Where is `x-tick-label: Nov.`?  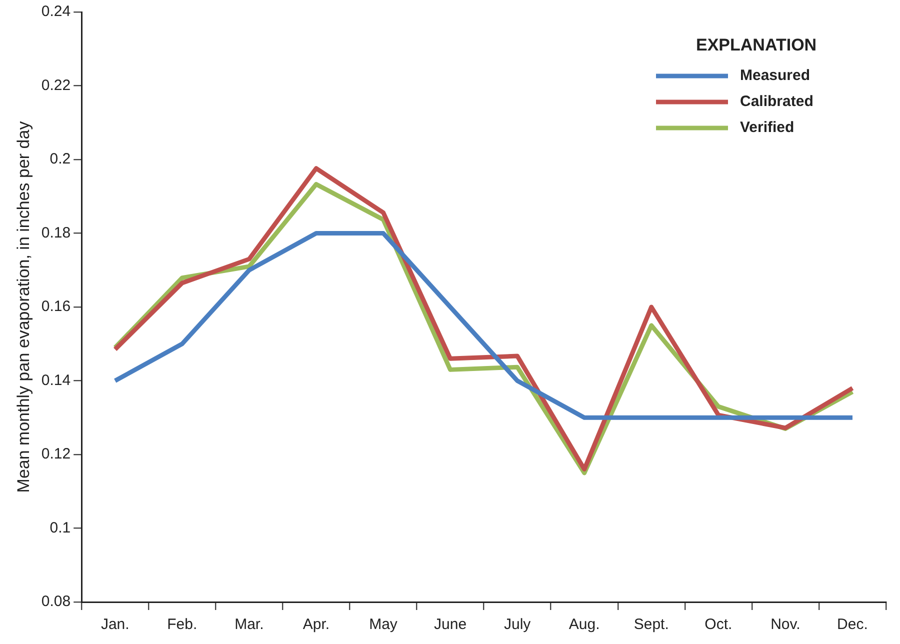
x-tick-label: Nov. is located at coordinates (785, 625).